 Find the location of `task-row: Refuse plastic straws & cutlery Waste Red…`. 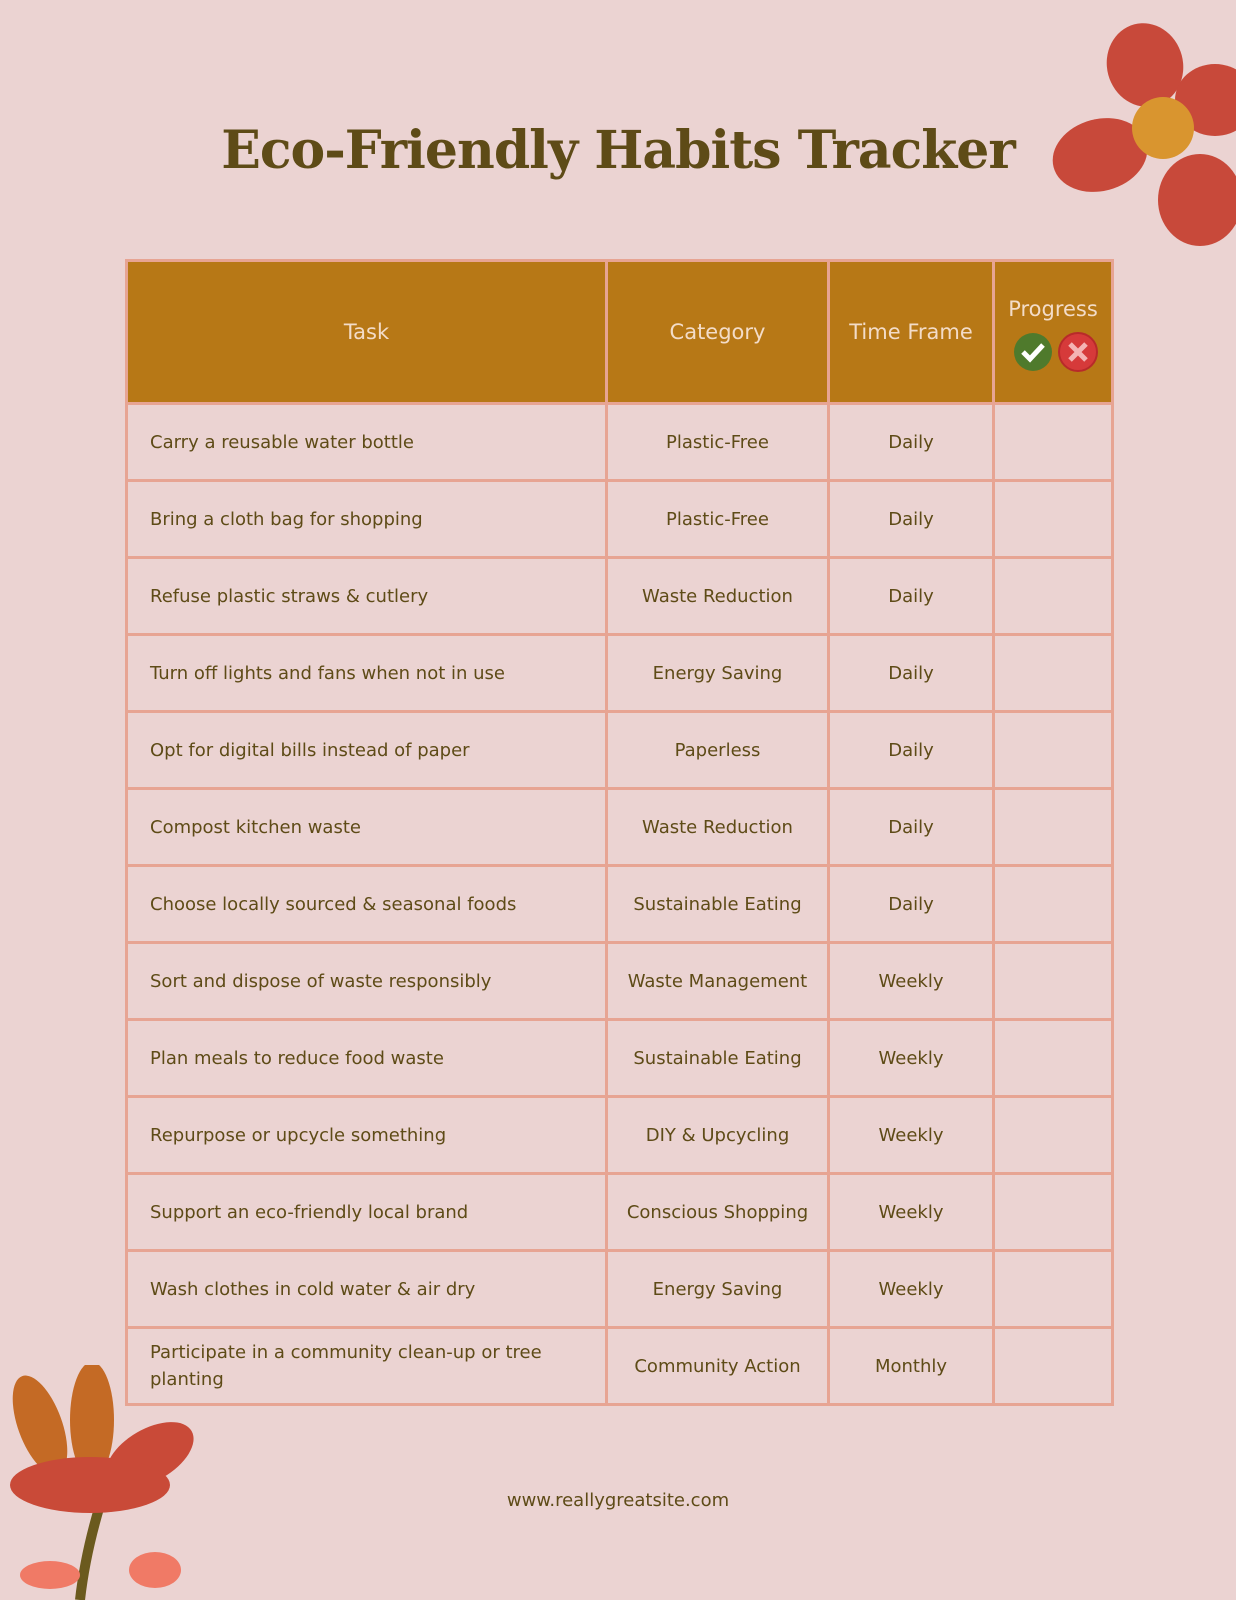

task-row: Refuse plastic straws & cutlery Waste Red… is located at coordinates (619, 596).